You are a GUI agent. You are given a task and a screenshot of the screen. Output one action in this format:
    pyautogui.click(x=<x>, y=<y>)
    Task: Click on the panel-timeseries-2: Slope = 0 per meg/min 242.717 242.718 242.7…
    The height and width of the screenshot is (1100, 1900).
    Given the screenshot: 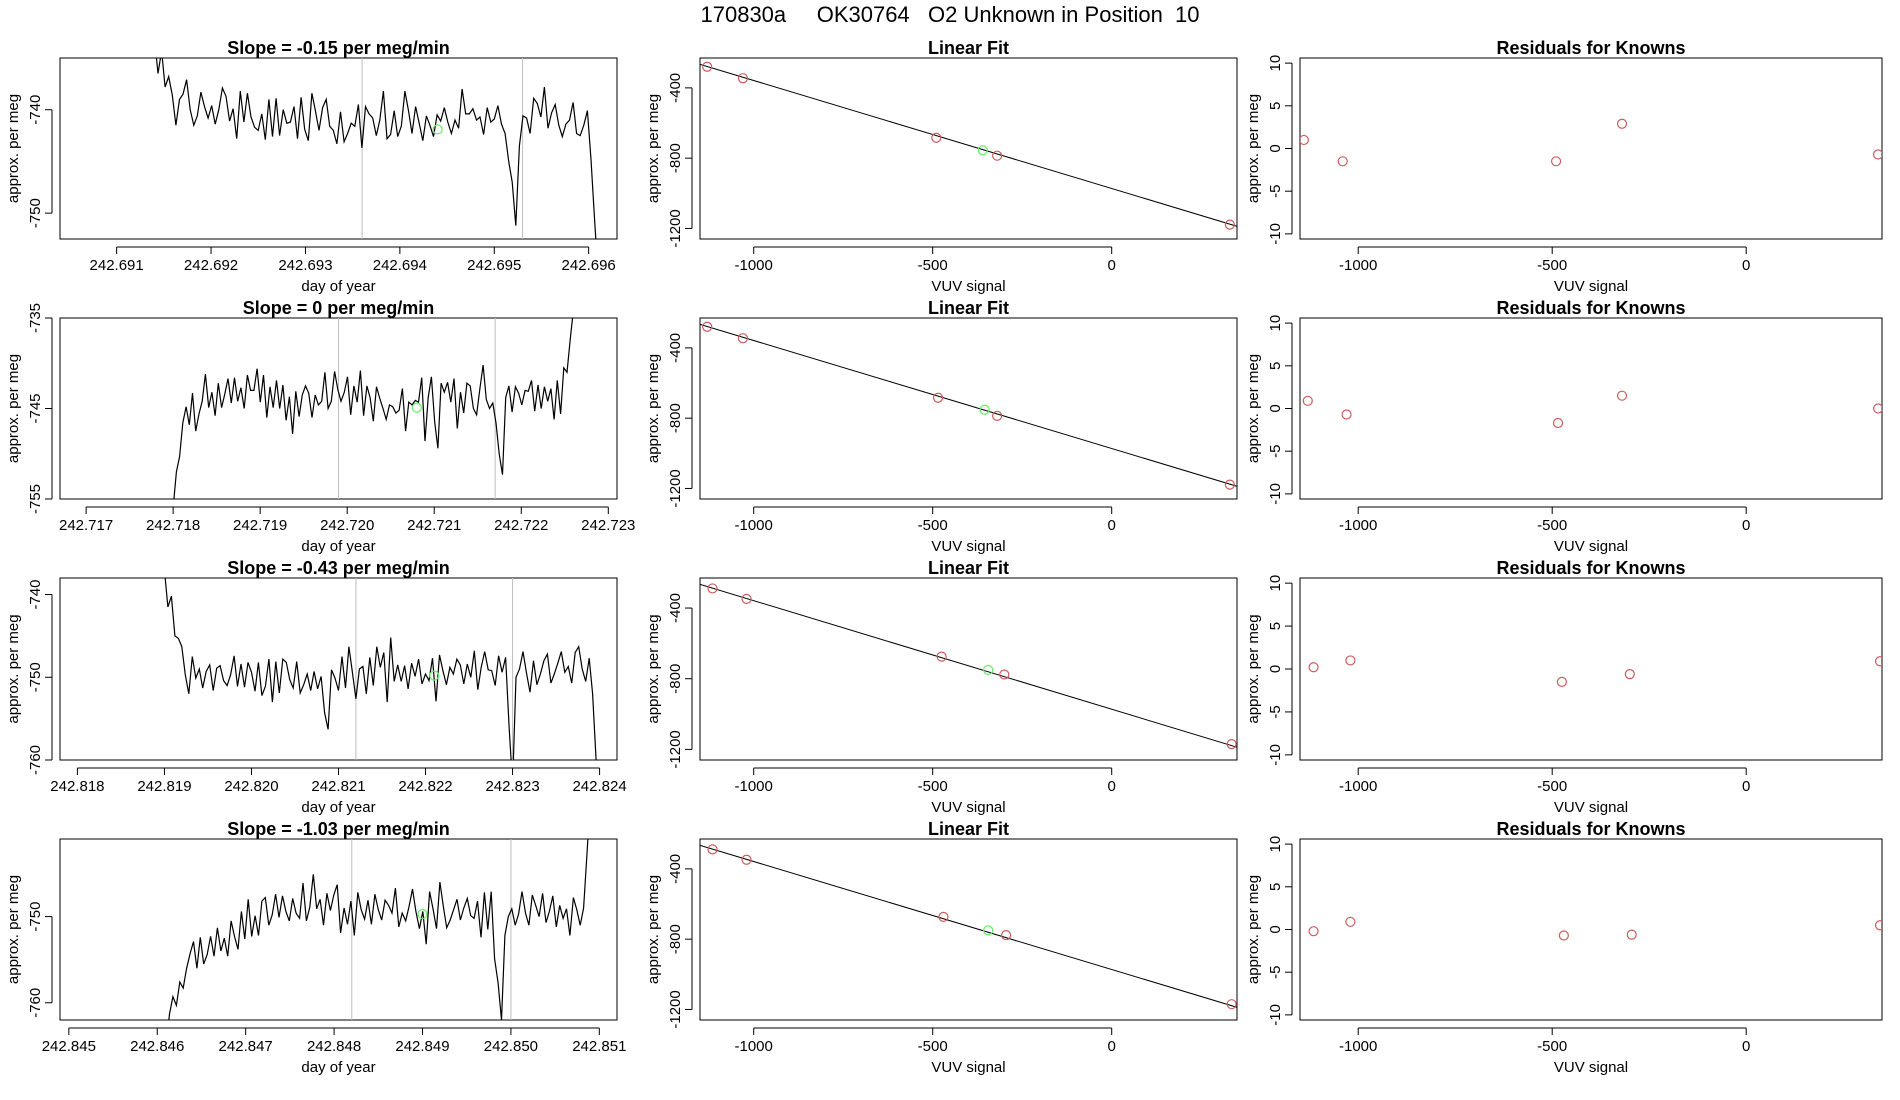 What is the action you would take?
    pyautogui.click(x=320, y=426)
    